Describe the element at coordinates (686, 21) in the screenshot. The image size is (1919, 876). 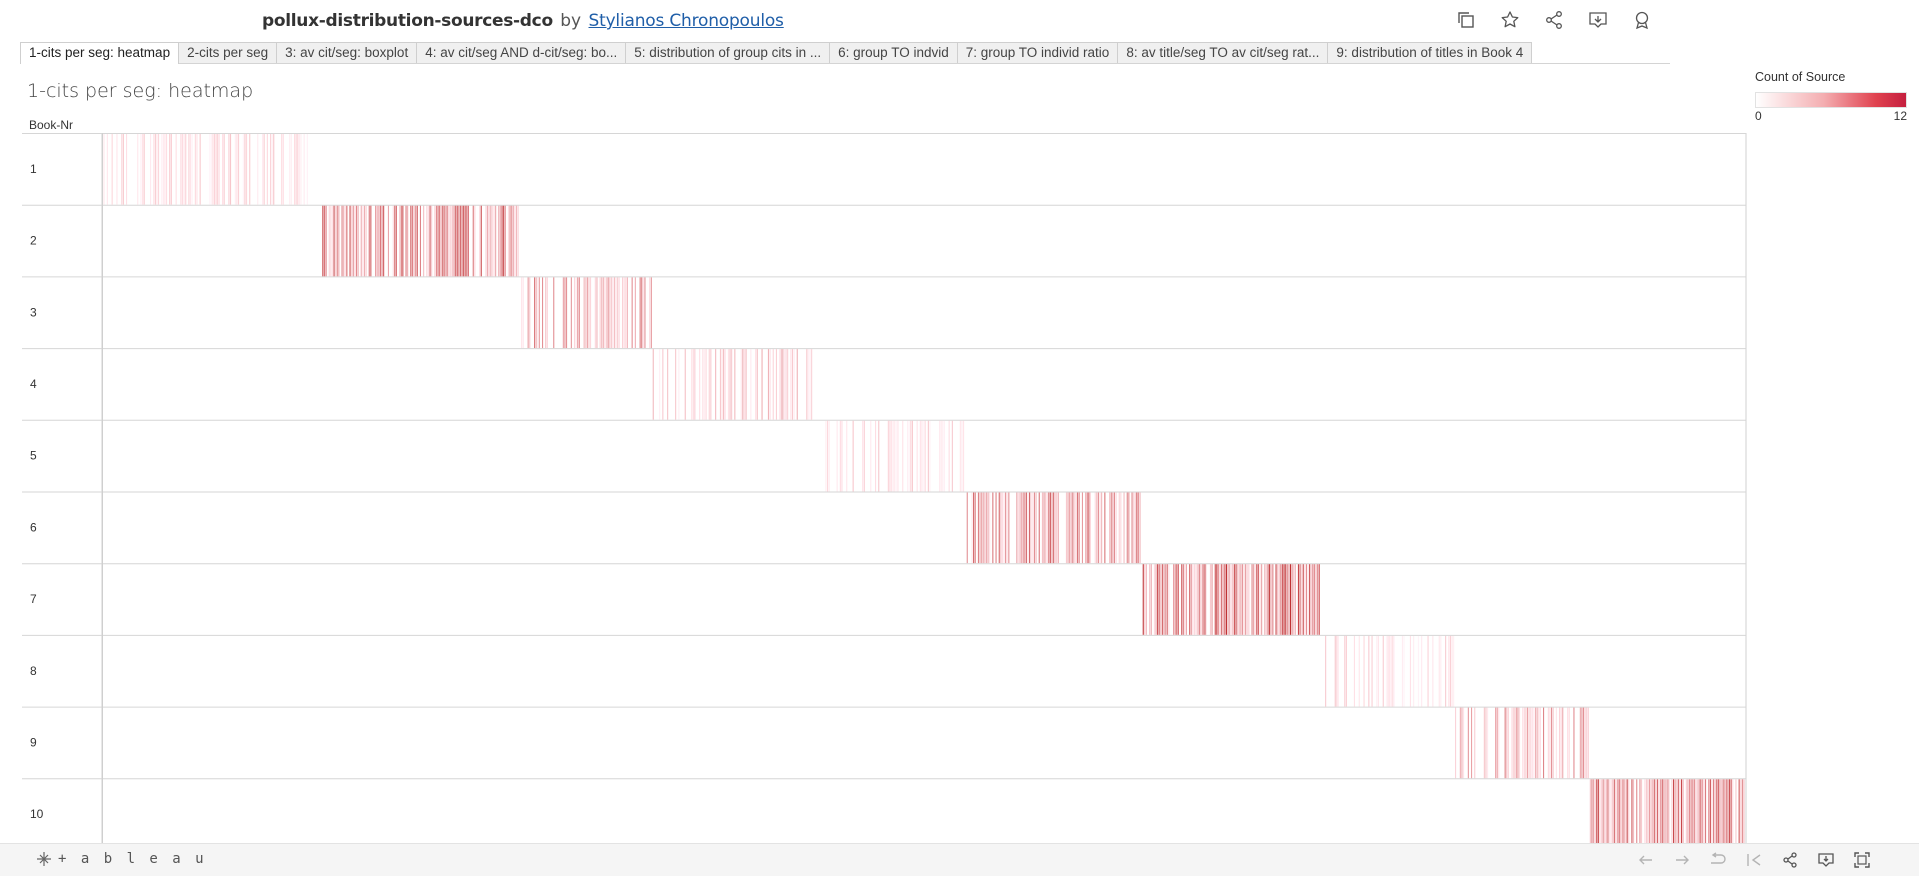
I see `author-link: Stylianos Chronopoulos` at that location.